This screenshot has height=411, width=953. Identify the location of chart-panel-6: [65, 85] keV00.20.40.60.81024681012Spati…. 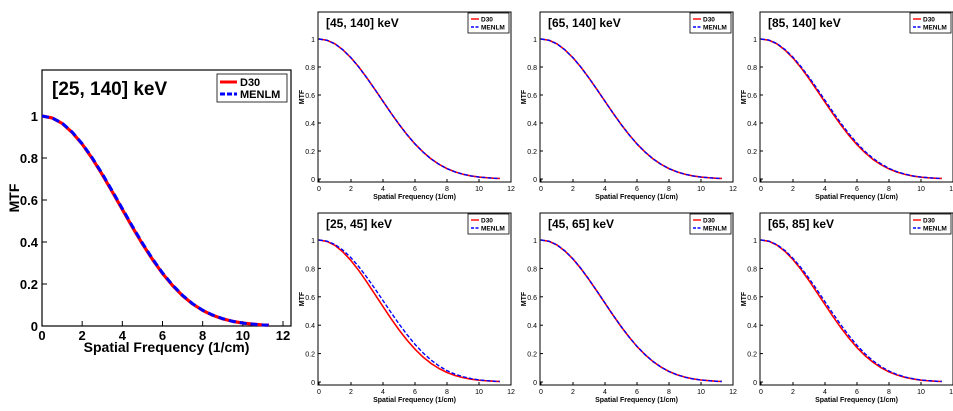
(847, 308).